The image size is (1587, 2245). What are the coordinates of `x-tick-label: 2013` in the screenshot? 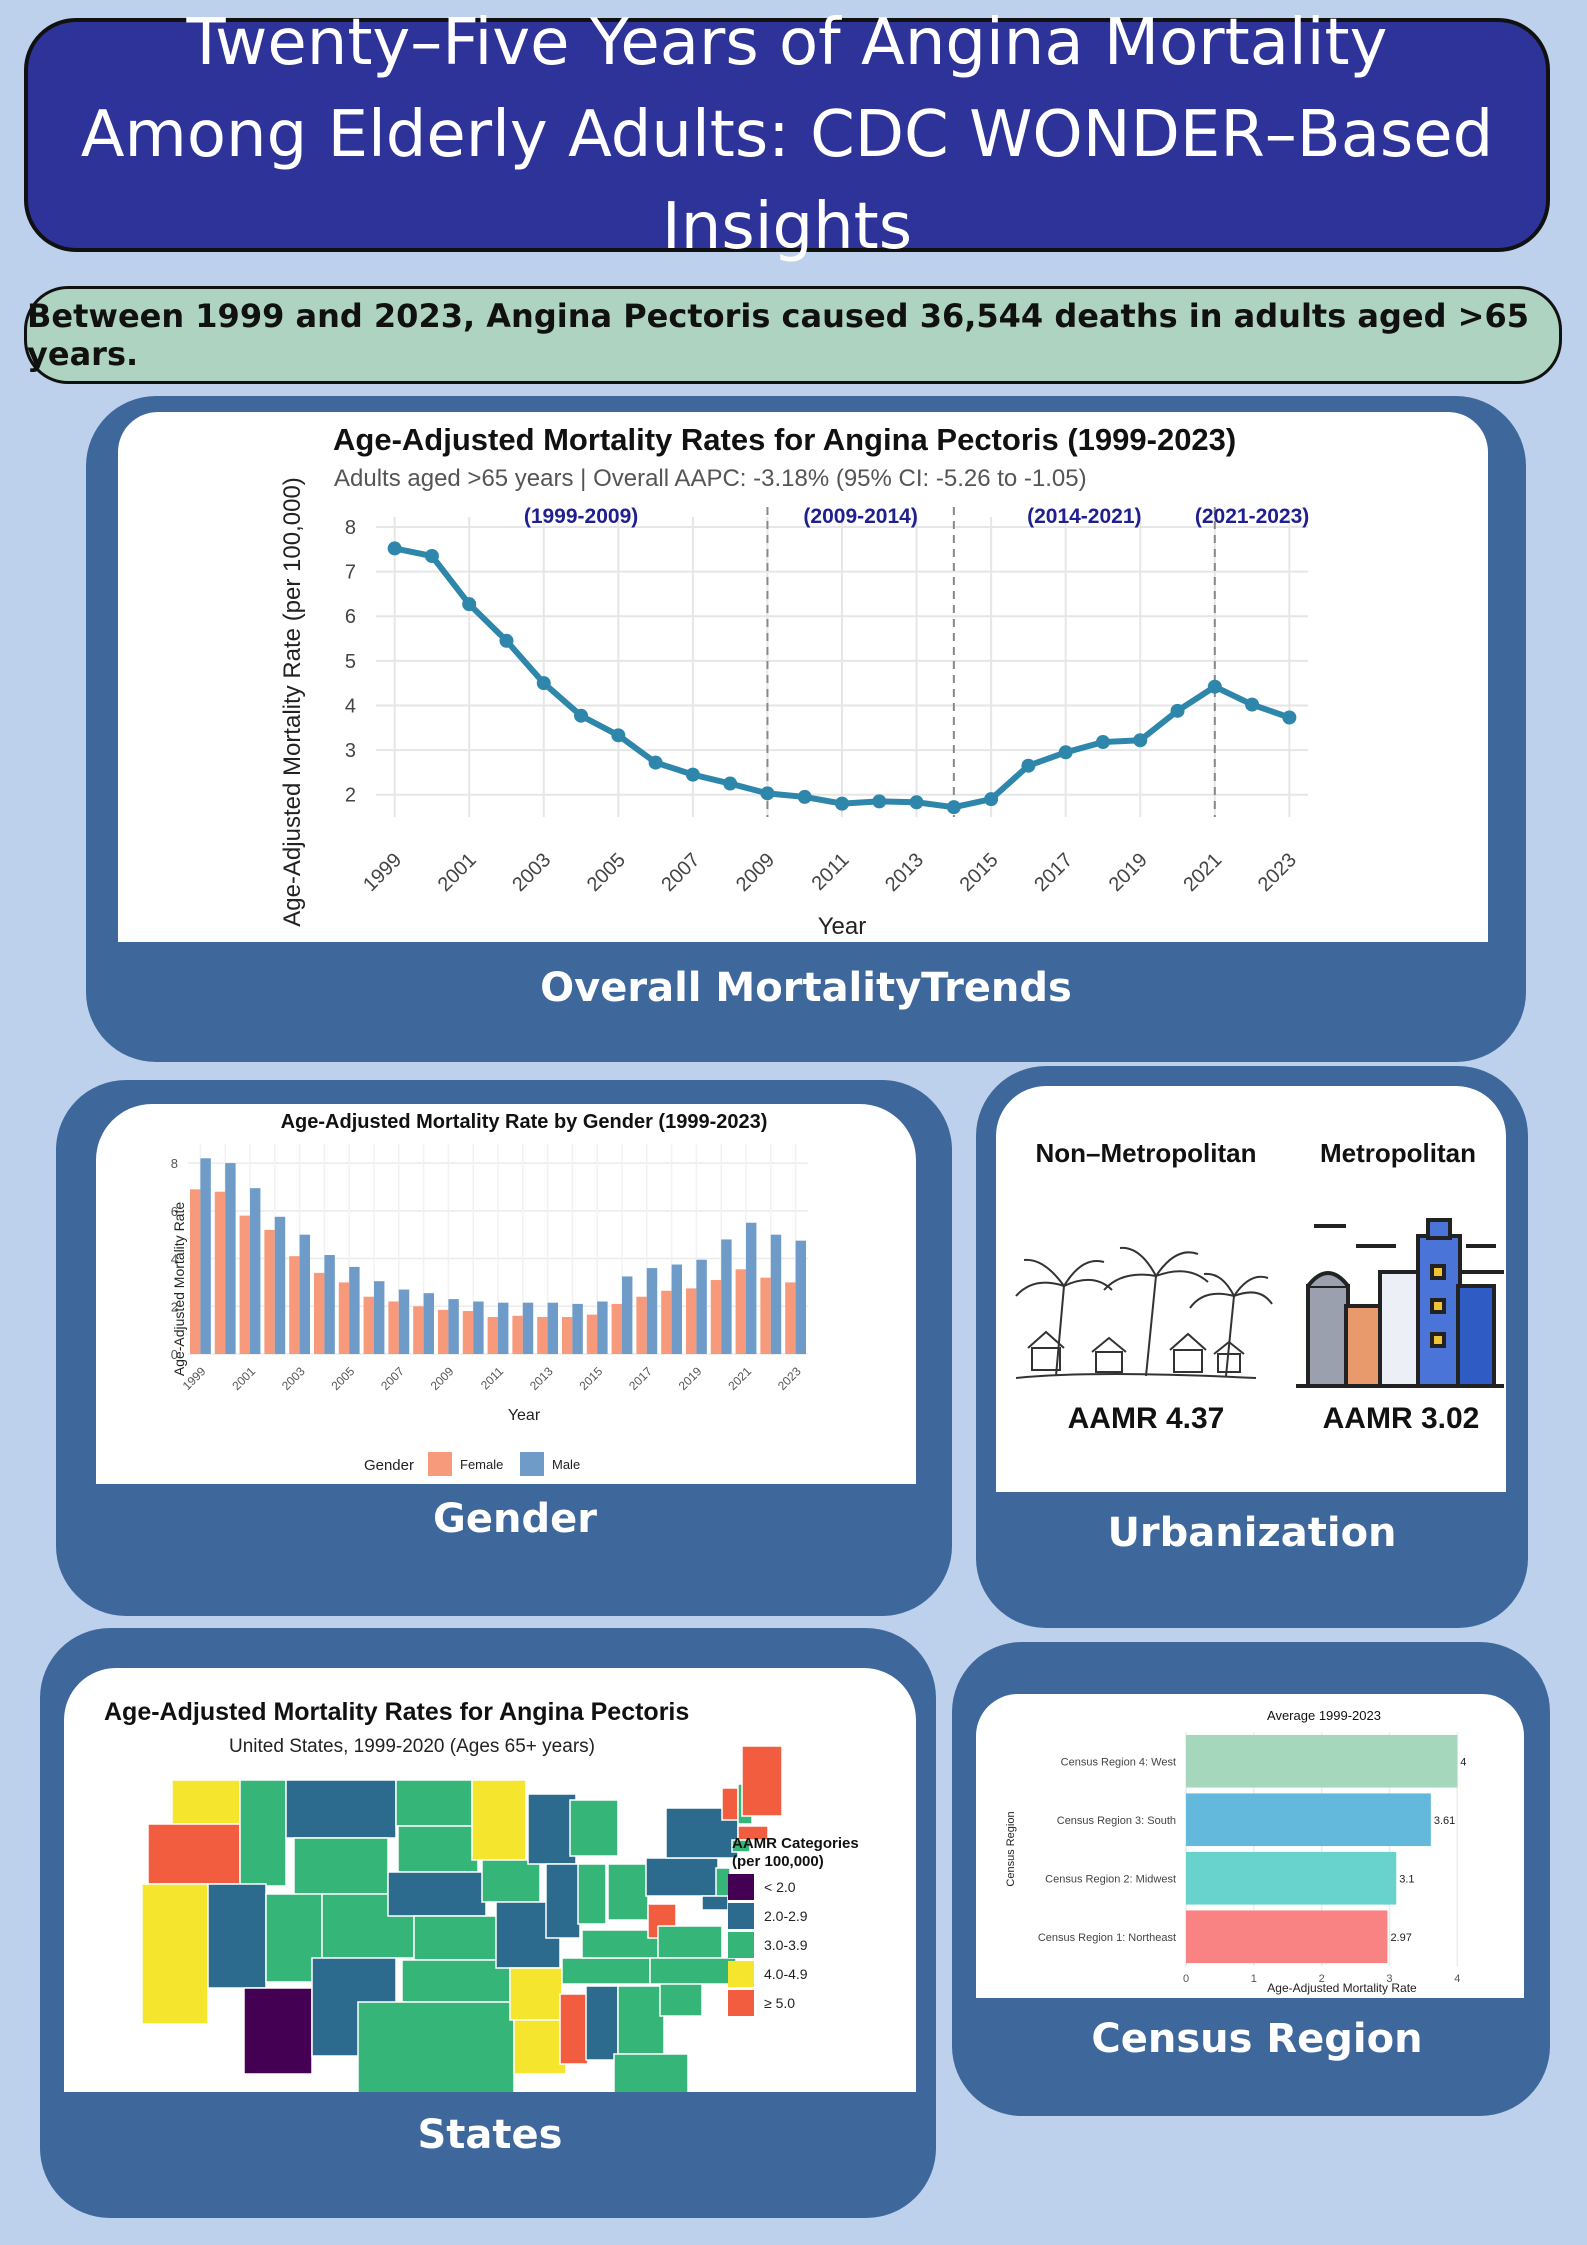 It's located at (541, 1378).